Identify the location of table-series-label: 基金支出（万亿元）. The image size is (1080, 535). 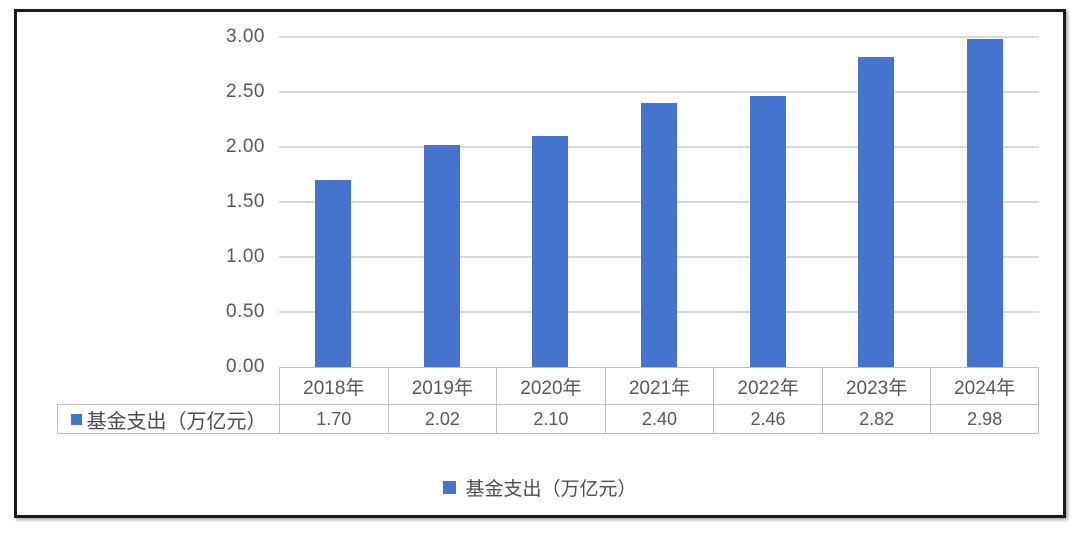
(176, 420).